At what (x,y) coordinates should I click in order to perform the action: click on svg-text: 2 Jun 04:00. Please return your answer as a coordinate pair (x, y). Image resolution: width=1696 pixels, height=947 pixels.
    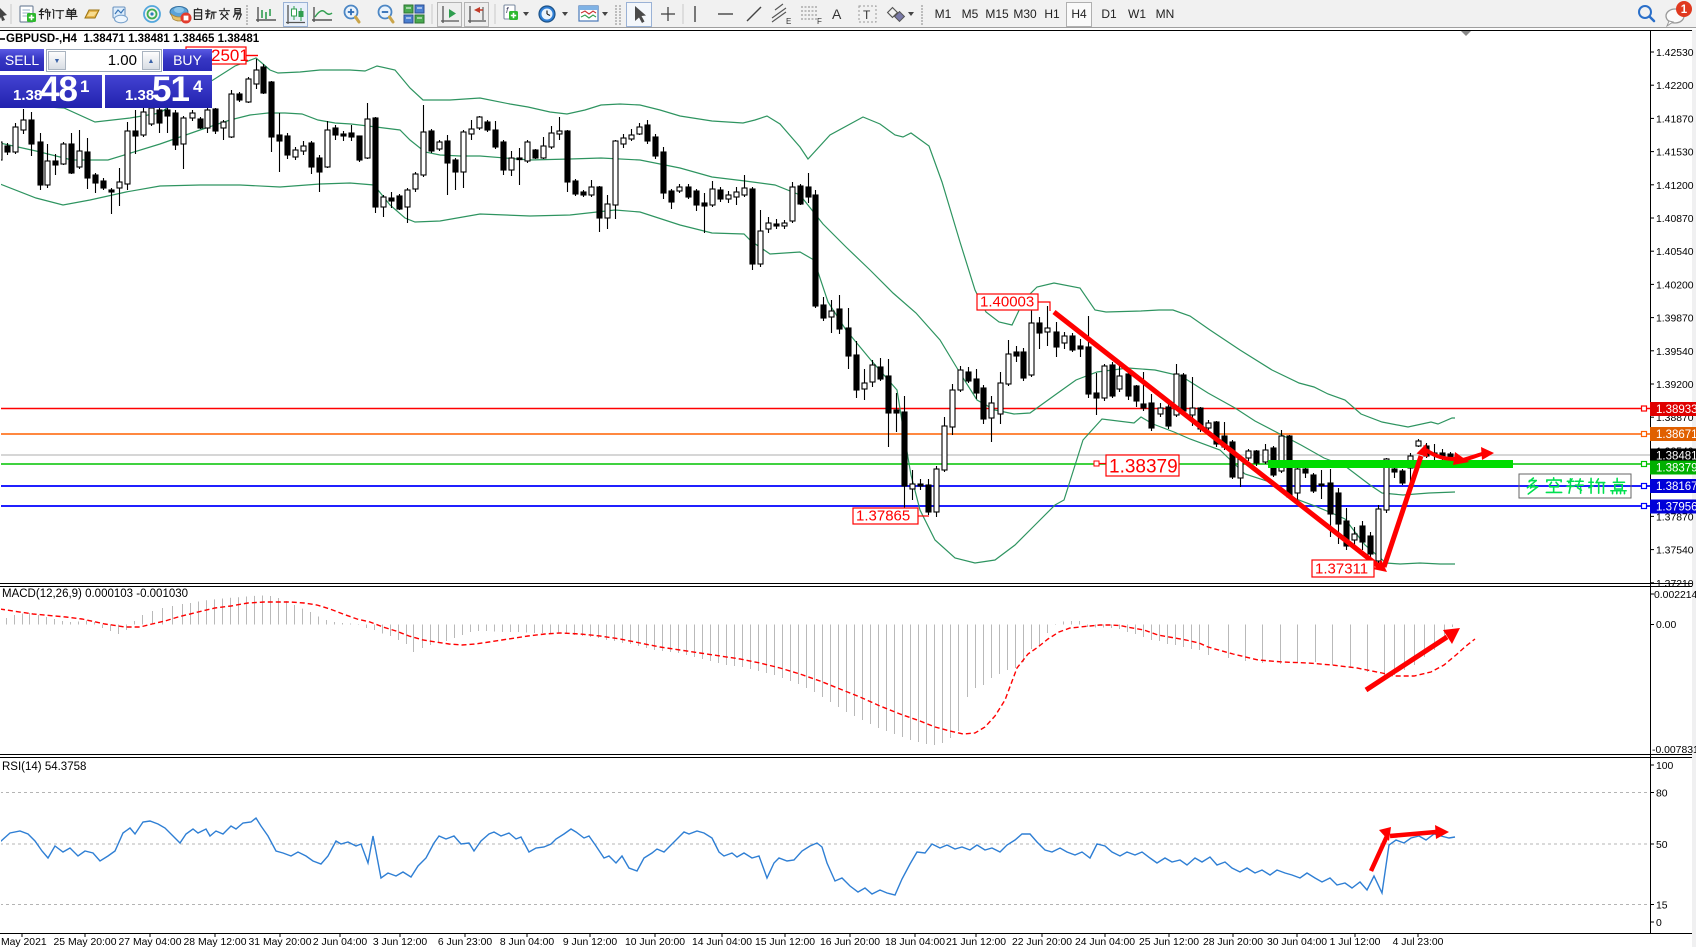
    Looking at the image, I should click on (340, 942).